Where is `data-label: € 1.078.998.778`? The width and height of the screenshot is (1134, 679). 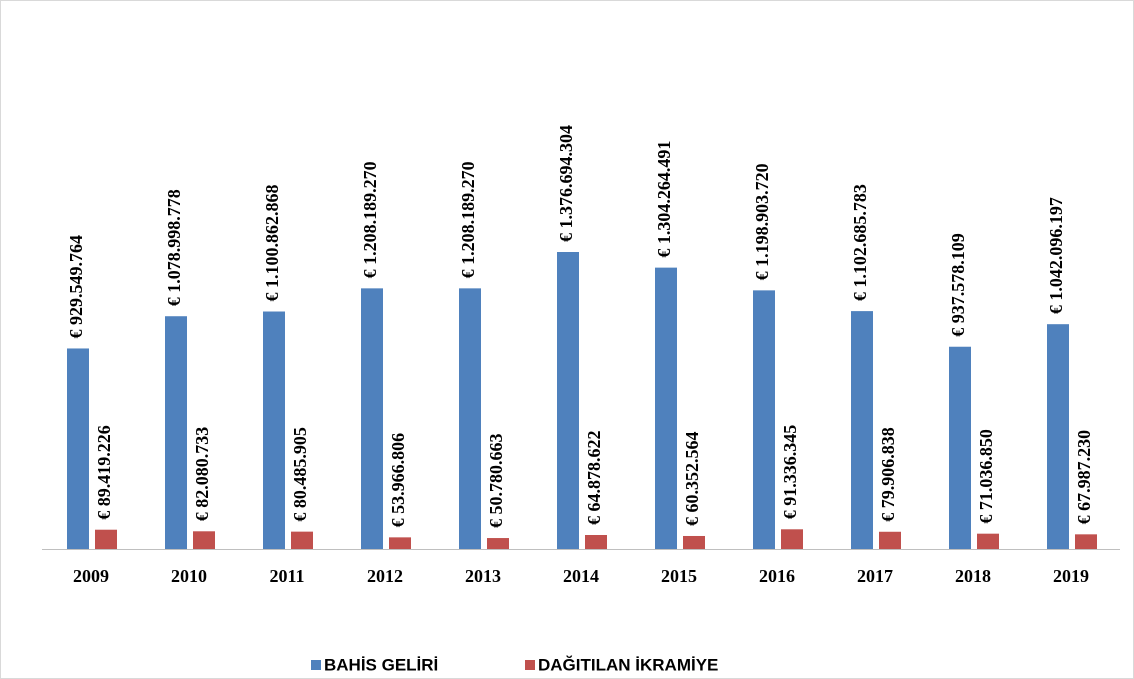
data-label: € 1.078.998.778 is located at coordinates (174, 247).